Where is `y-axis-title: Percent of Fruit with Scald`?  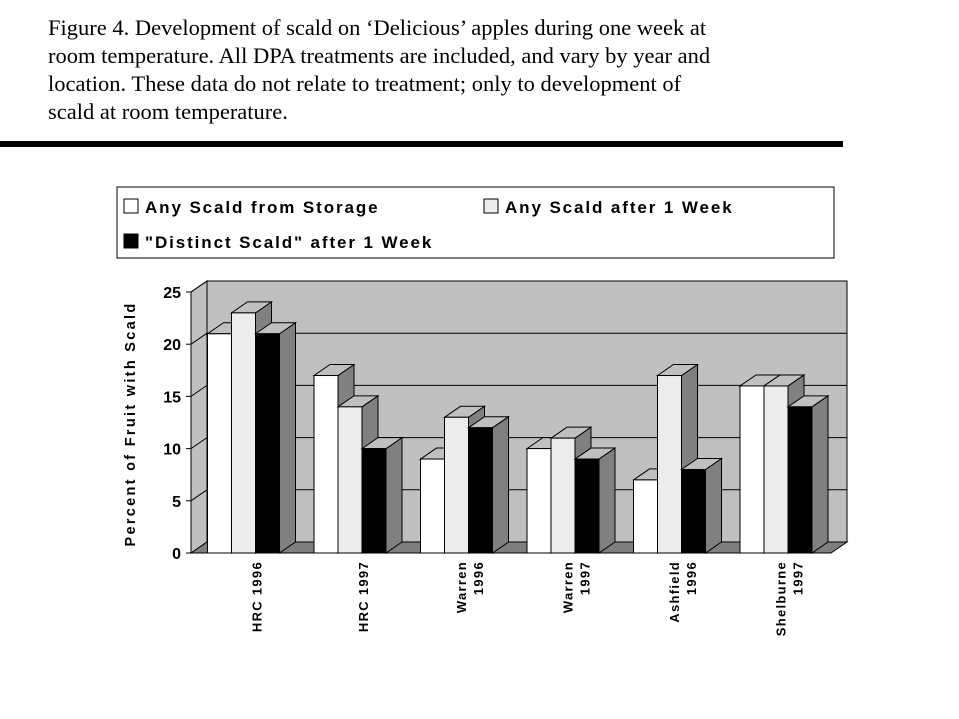
y-axis-title: Percent of Fruit with Scald is located at coordinates (131, 424).